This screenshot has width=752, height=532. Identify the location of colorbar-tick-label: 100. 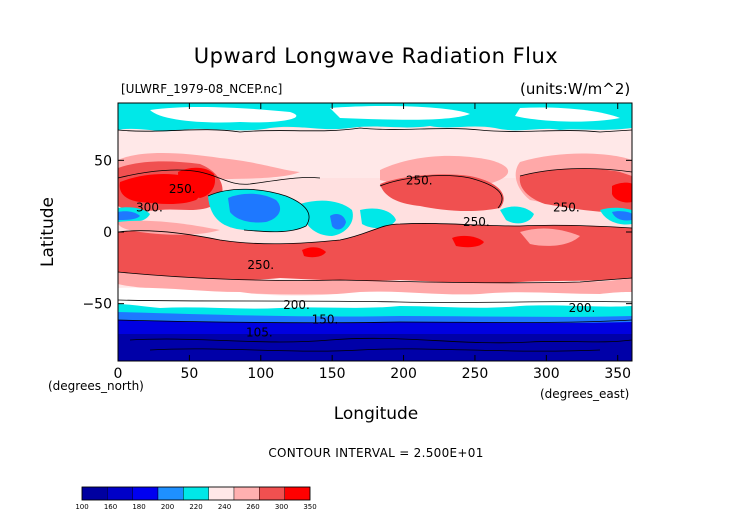
(81, 507).